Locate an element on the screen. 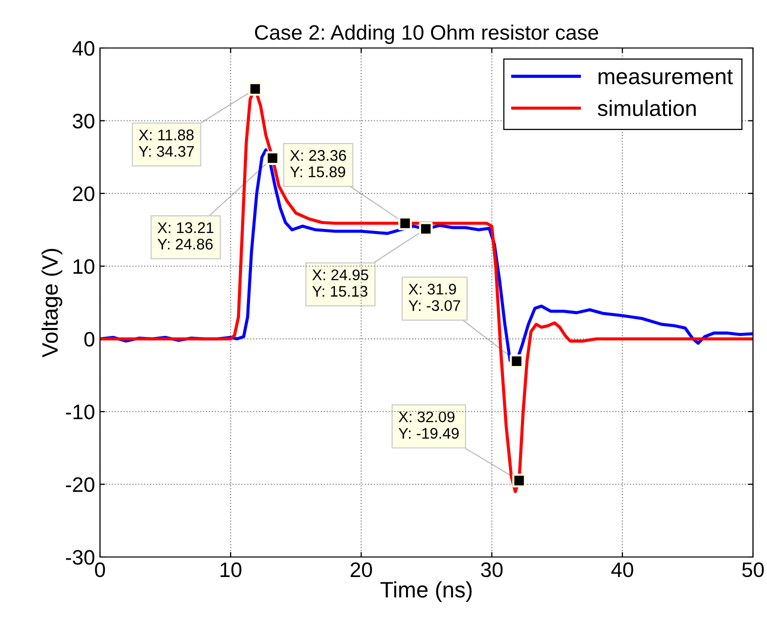 The image size is (767, 630). x-axis-title: Time (ns) is located at coordinates (426, 591).